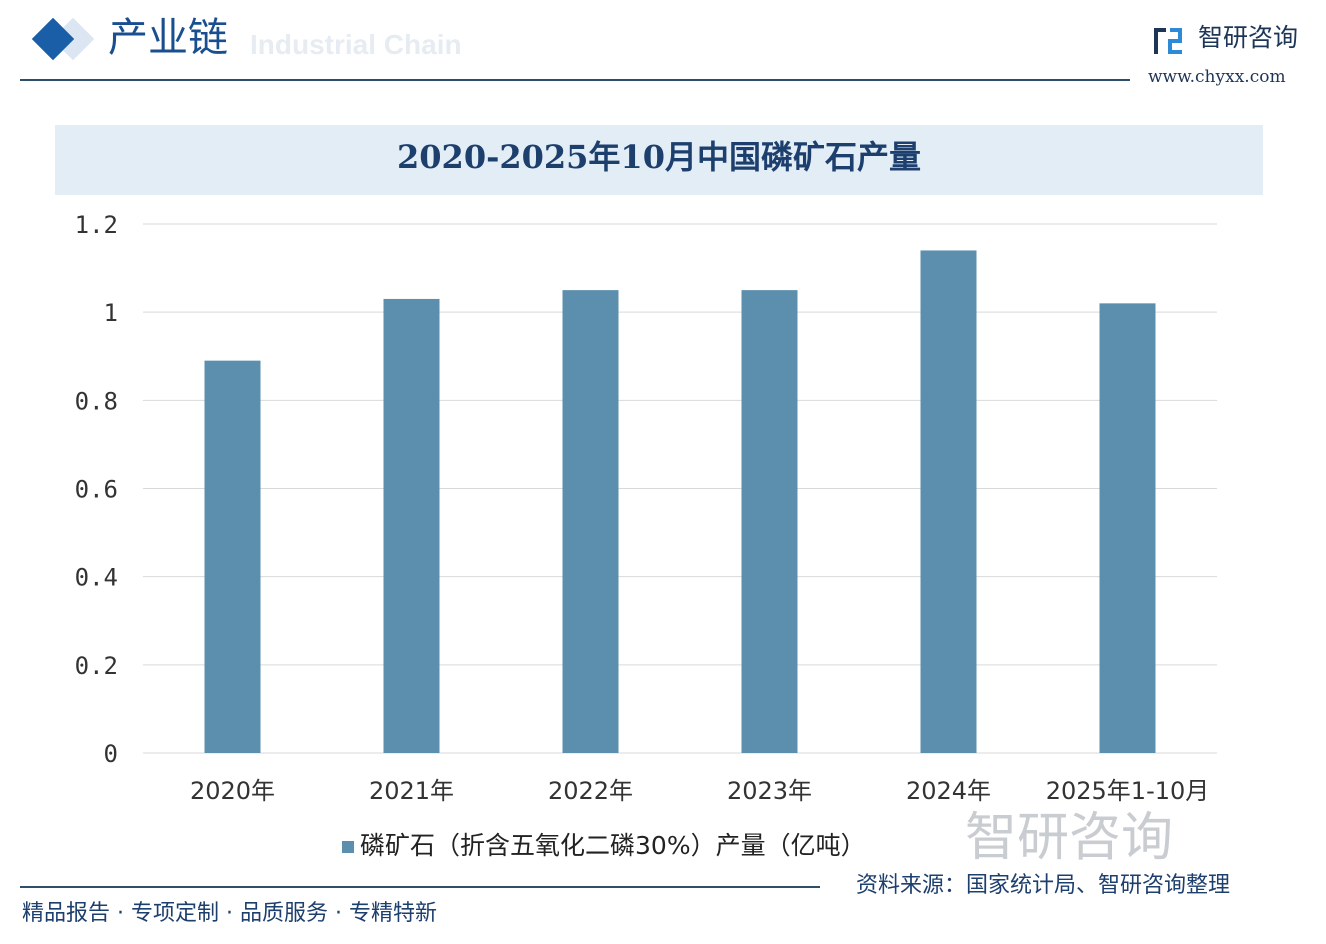 The height and width of the screenshot is (944, 1326). I want to click on legend: 磷矿石（折含五氧化二磷30%）产量（亿吨）, so click(604, 846).